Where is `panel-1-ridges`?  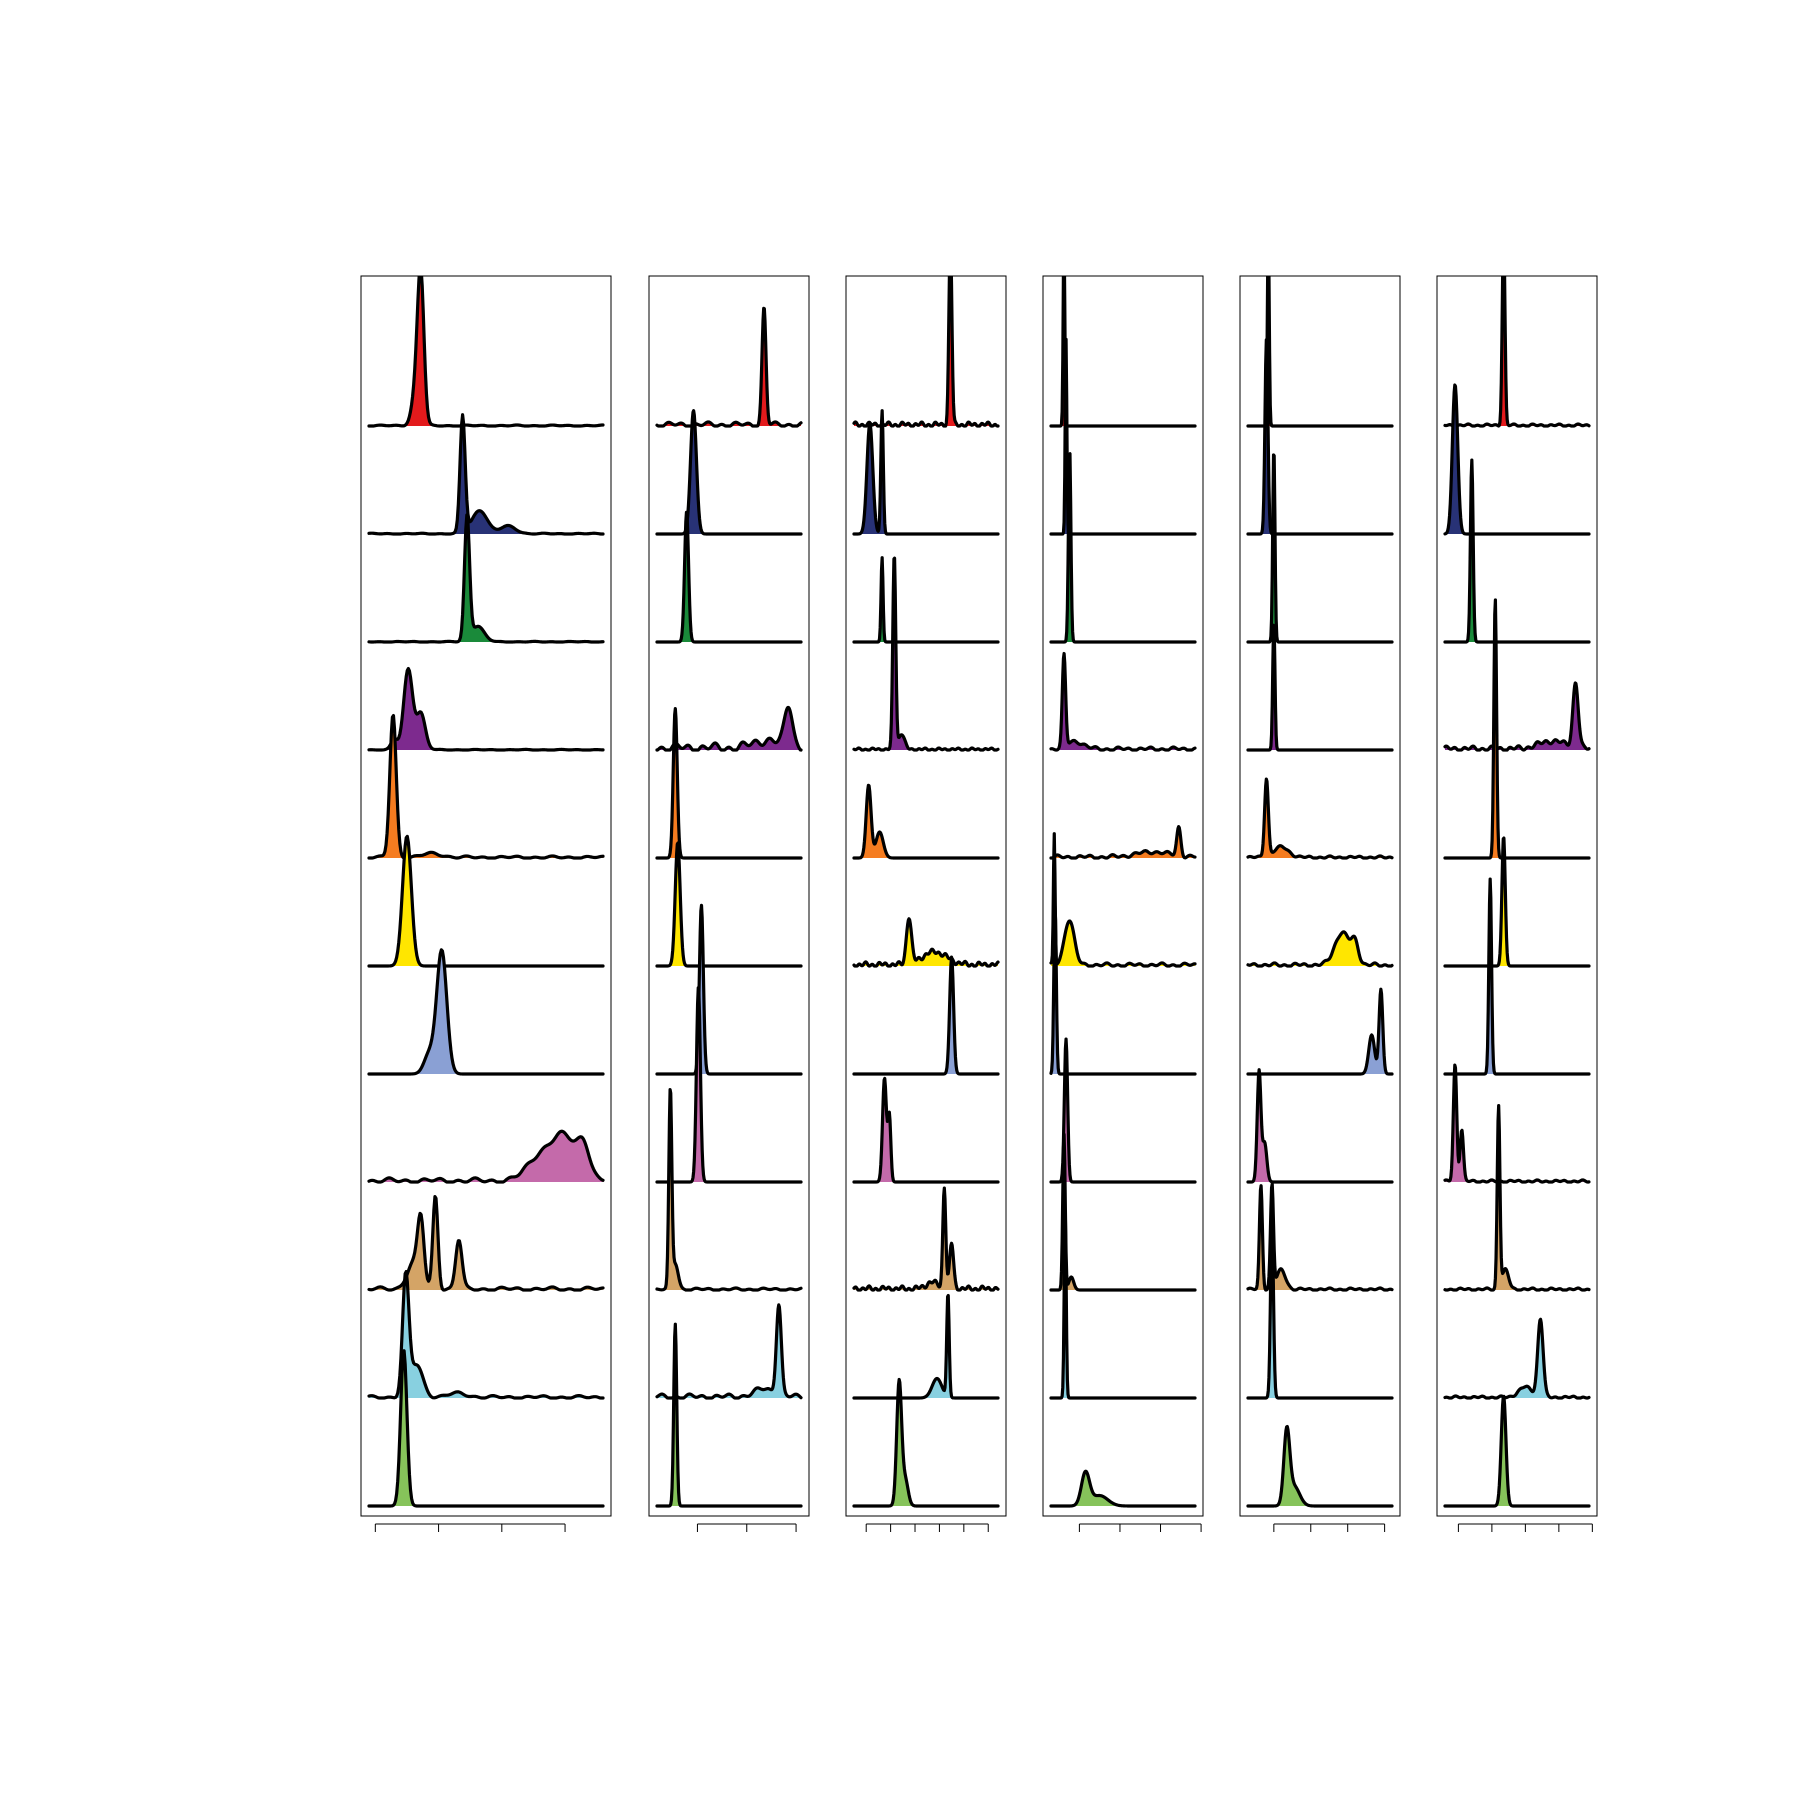 panel-1-ridges is located at coordinates (486, 892).